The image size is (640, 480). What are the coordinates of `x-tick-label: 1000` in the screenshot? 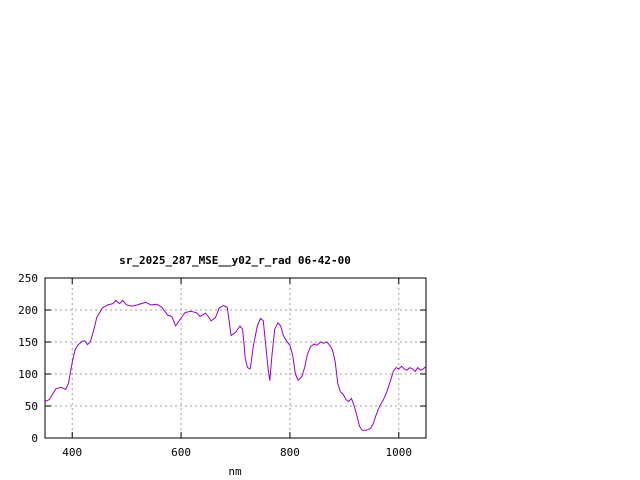 It's located at (399, 452).